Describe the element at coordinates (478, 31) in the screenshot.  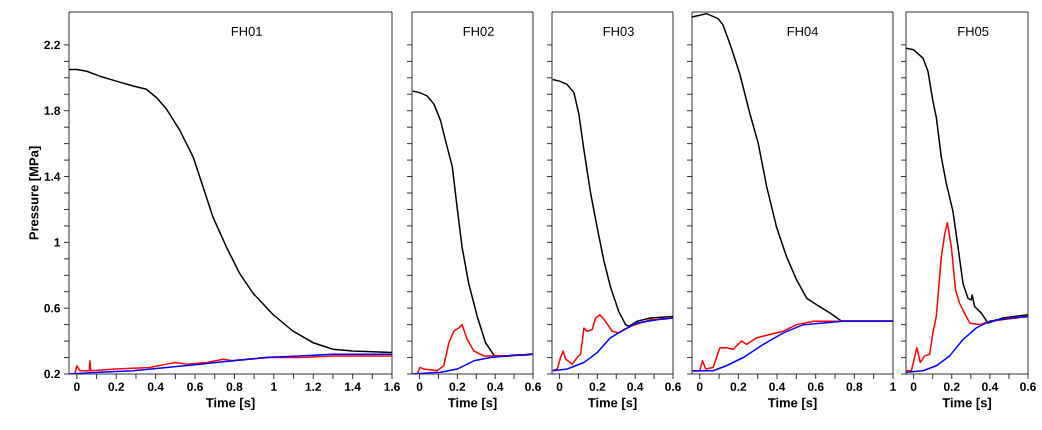
I see `text: FH02` at that location.